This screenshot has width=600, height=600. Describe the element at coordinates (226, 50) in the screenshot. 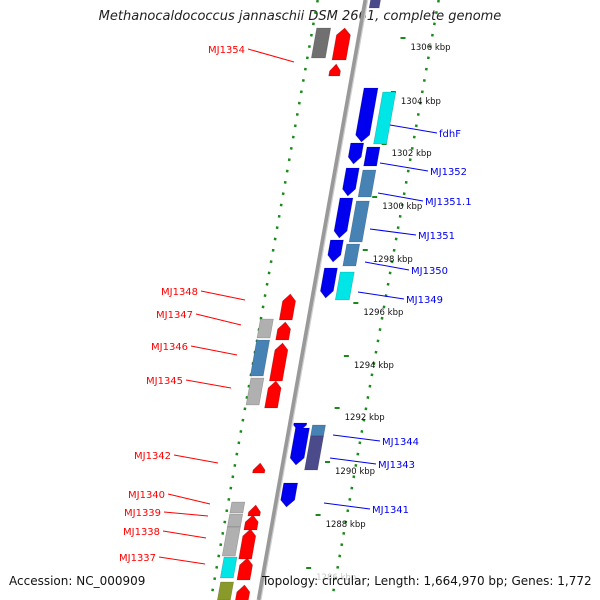

I see `gene-label-MJ1354: MJ1354` at that location.